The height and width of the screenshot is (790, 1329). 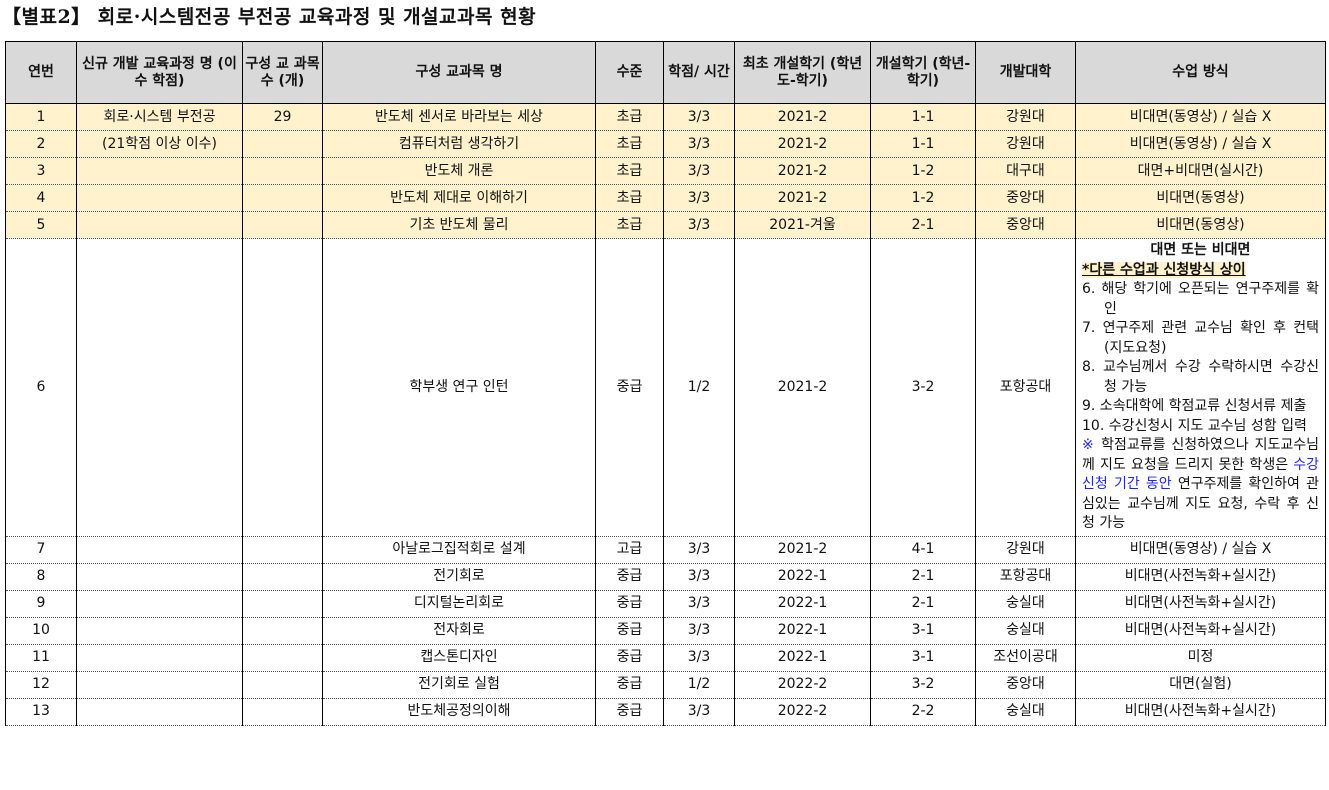 What do you see at coordinates (41, 630) in the screenshot?
I see `cell-no: 10` at bounding box center [41, 630].